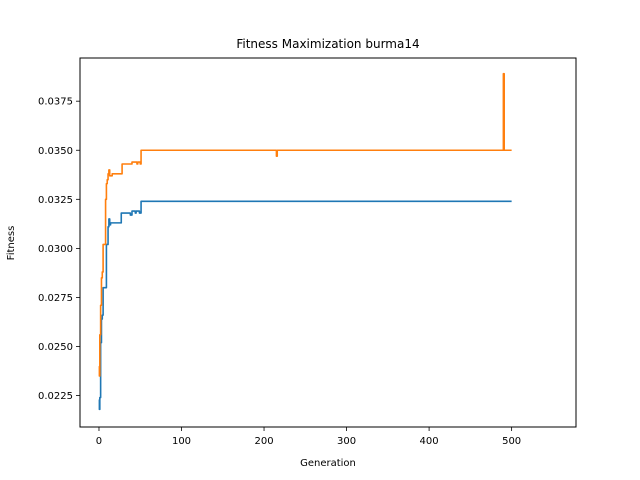 The width and height of the screenshot is (640, 480). Describe the element at coordinates (55, 102) in the screenshot. I see `y-tick-label: 0.0375` at that location.